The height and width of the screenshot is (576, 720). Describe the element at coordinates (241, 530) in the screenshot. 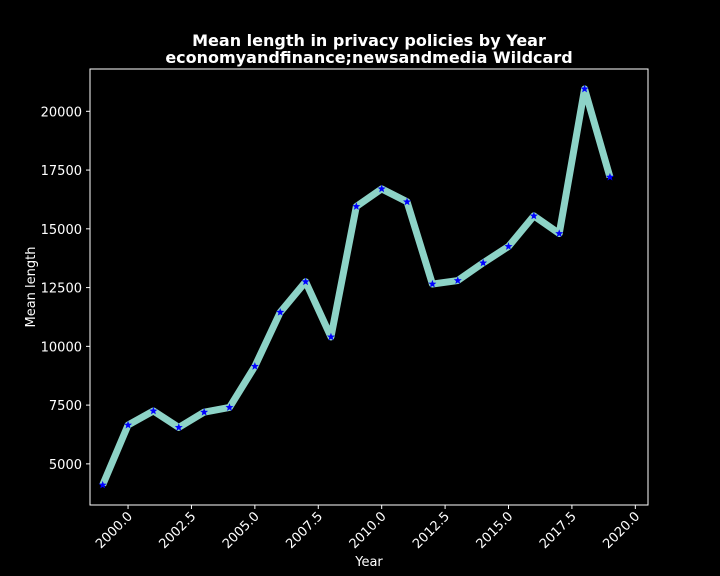

I see `x-tick-label: 2005.0` at that location.